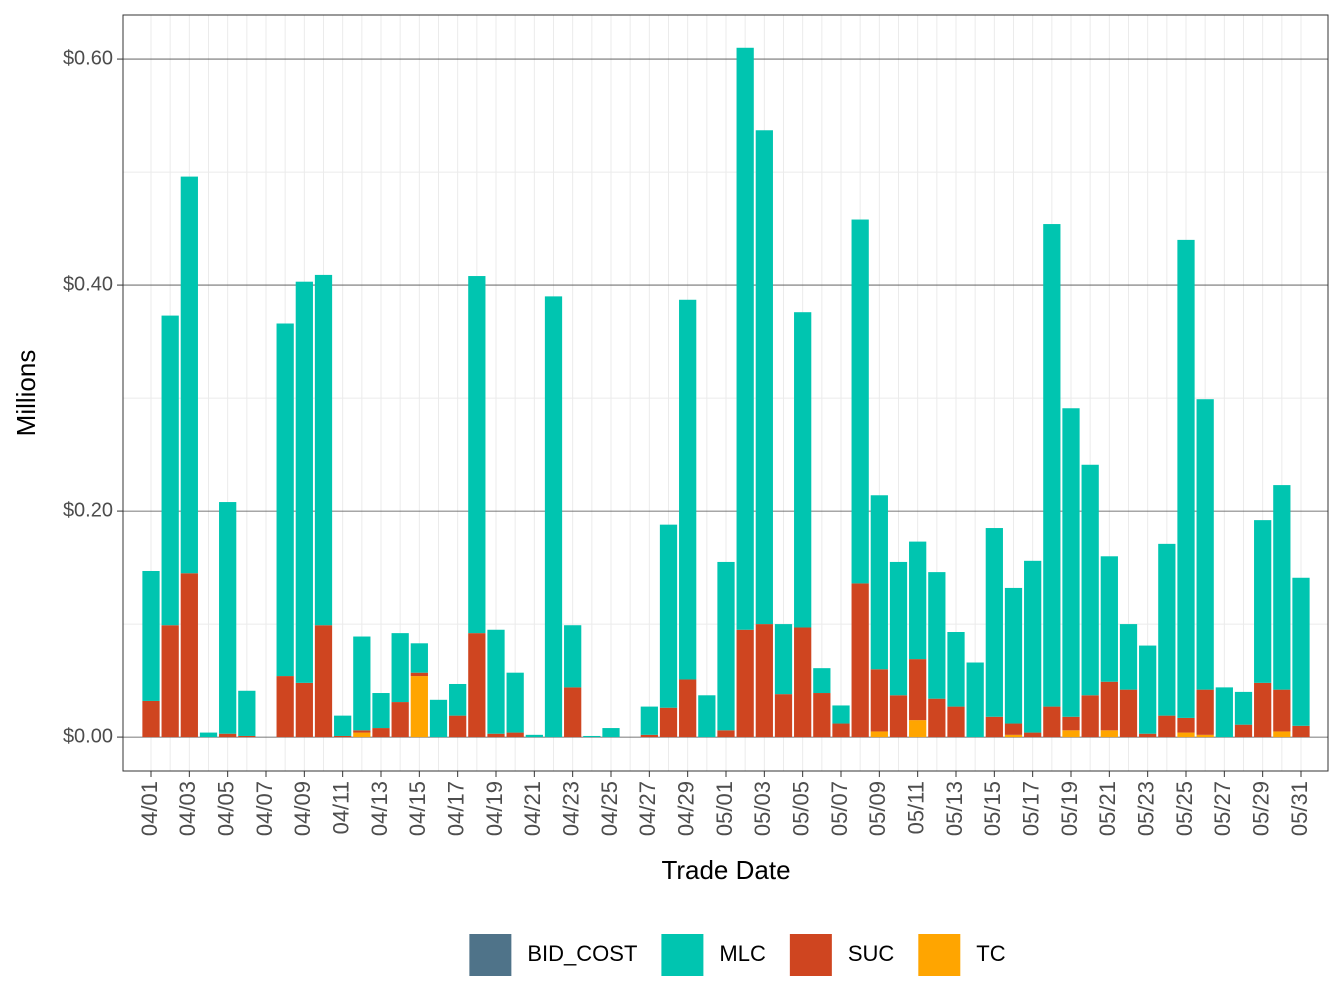 Image resolution: width=1344 pixels, height=1008 pixels. What do you see at coordinates (88, 284) in the screenshot?
I see `y-tick-label: $0.40` at bounding box center [88, 284].